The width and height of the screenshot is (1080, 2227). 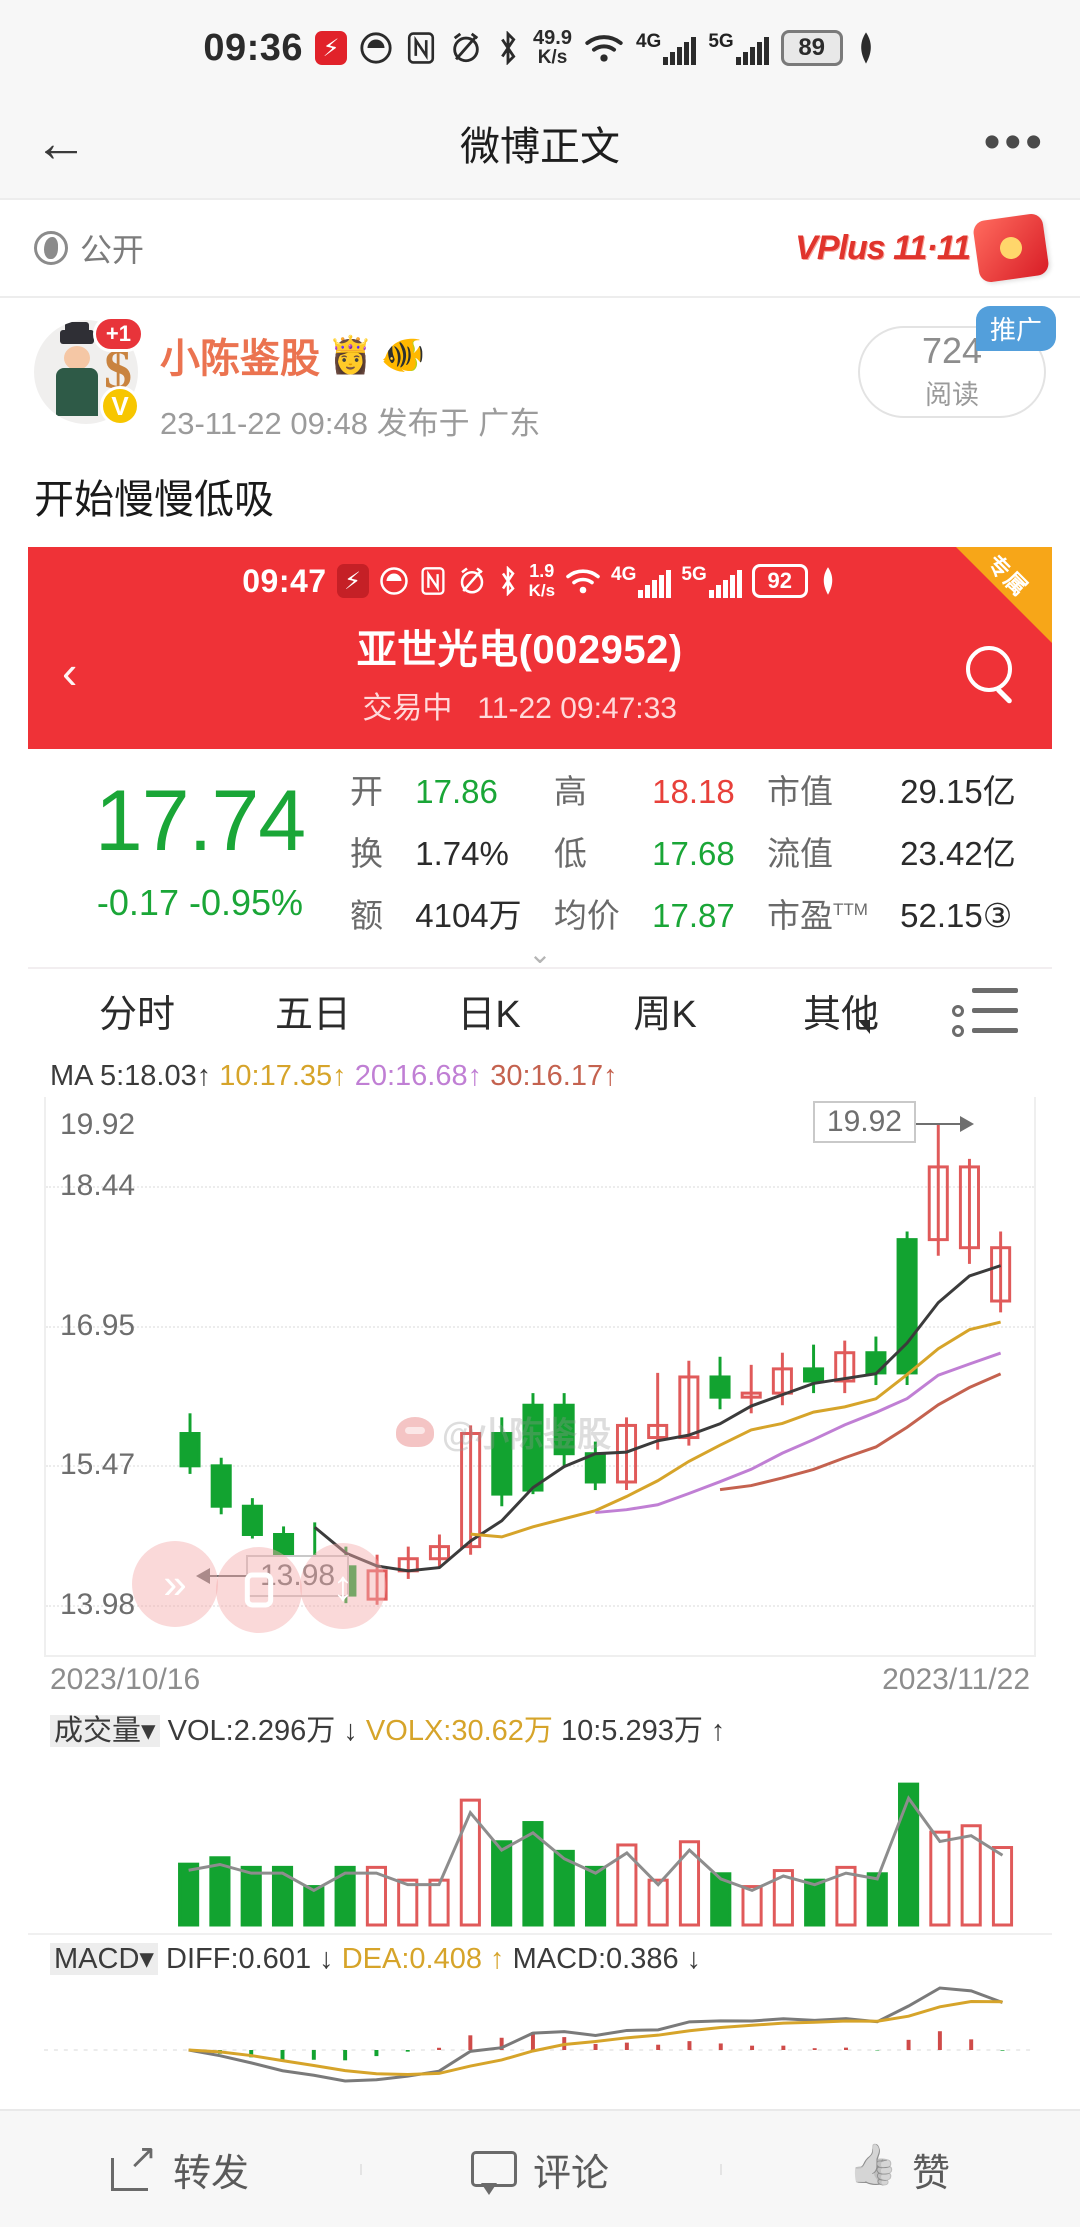 I want to click on read-label: 阅读, so click(x=952, y=394).